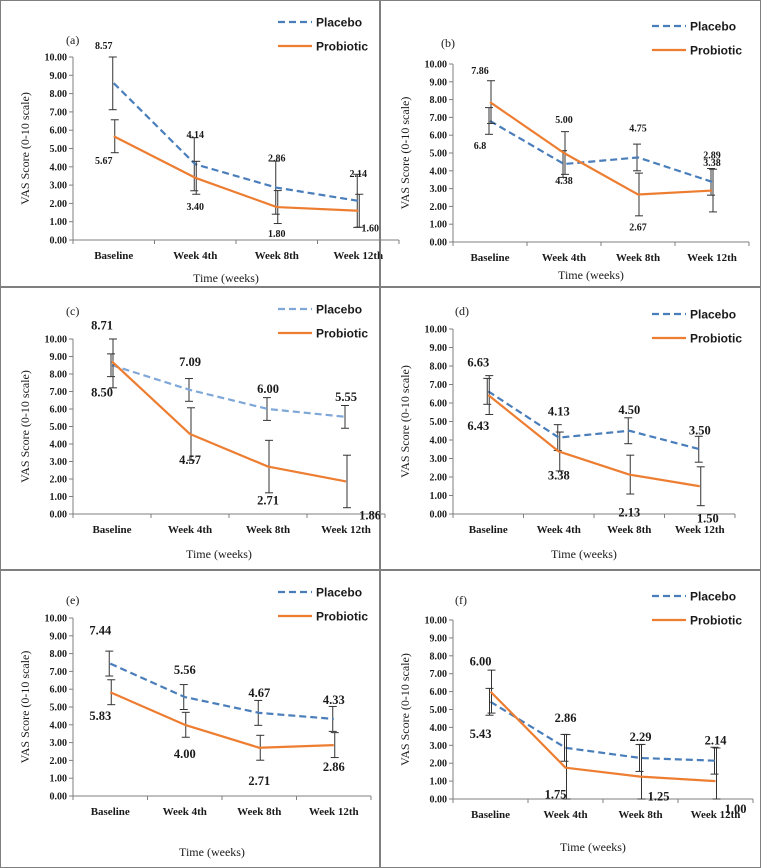 The height and width of the screenshot is (868, 761). I want to click on data-label: 8.71, so click(102, 326).